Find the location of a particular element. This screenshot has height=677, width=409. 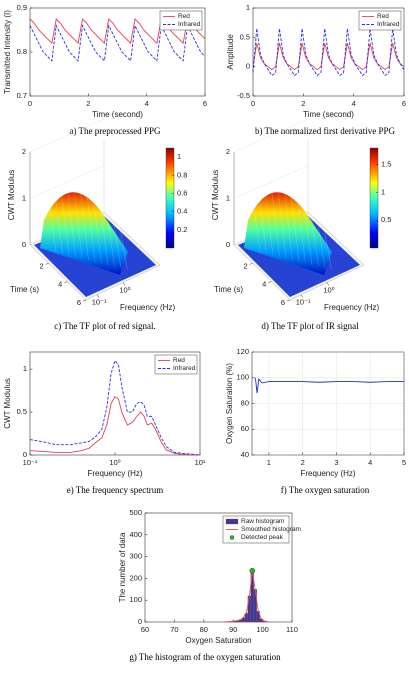

y-axis-label: Transmitted Intensity (I) is located at coordinates (7, 52).